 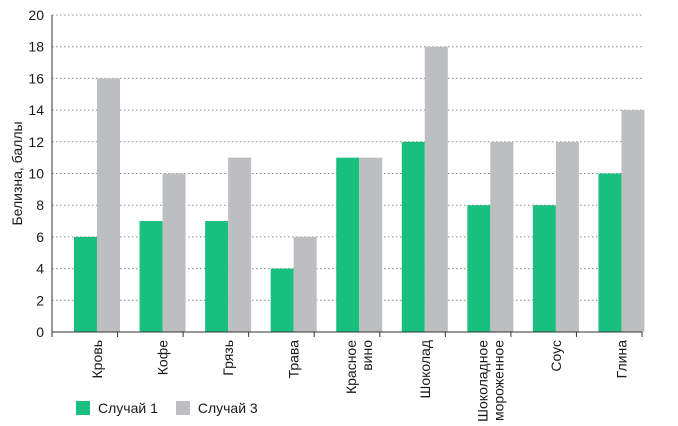 I want to click on y-tick-label-10: 10, so click(x=36, y=174).